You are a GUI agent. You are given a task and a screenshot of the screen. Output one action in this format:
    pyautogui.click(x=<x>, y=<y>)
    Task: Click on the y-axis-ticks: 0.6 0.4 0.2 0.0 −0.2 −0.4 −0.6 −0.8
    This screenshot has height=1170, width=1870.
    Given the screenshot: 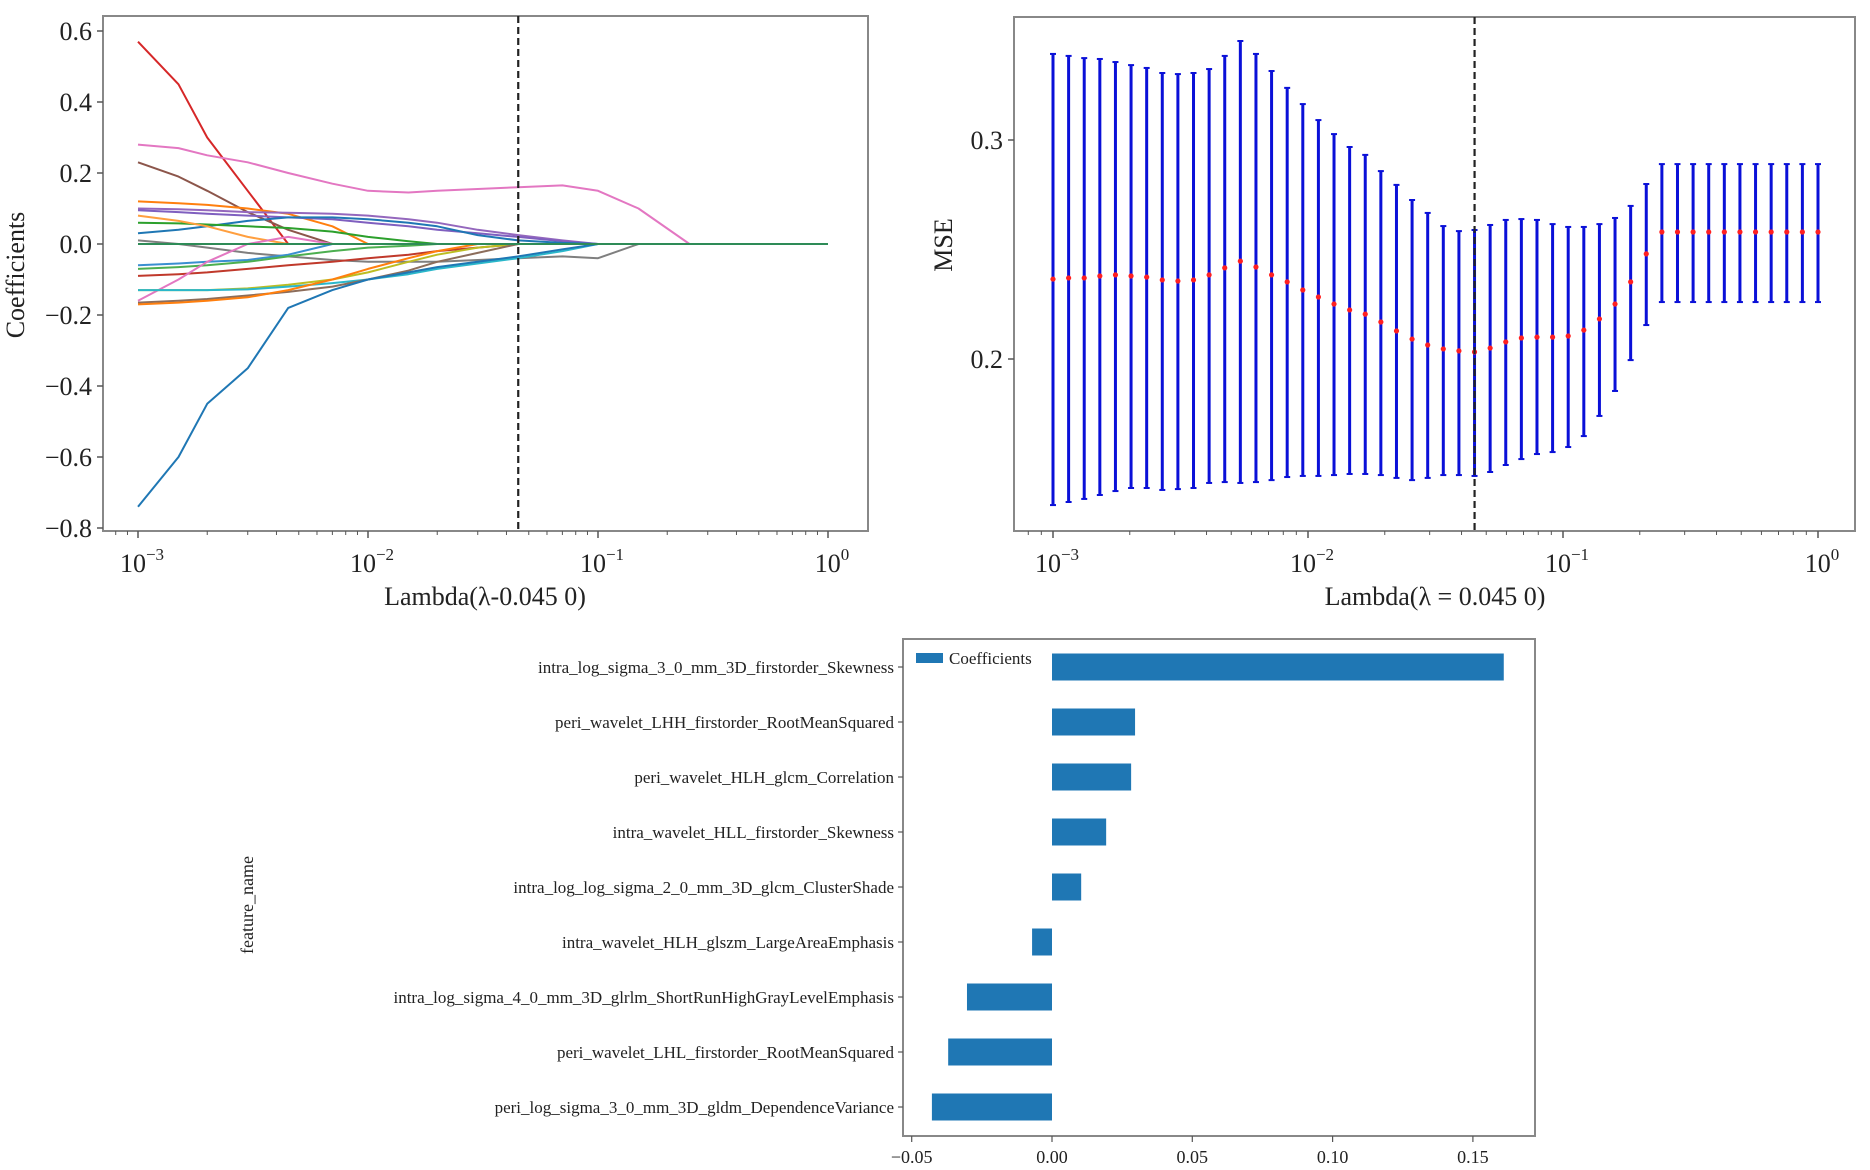 What is the action you would take?
    pyautogui.click(x=74, y=280)
    